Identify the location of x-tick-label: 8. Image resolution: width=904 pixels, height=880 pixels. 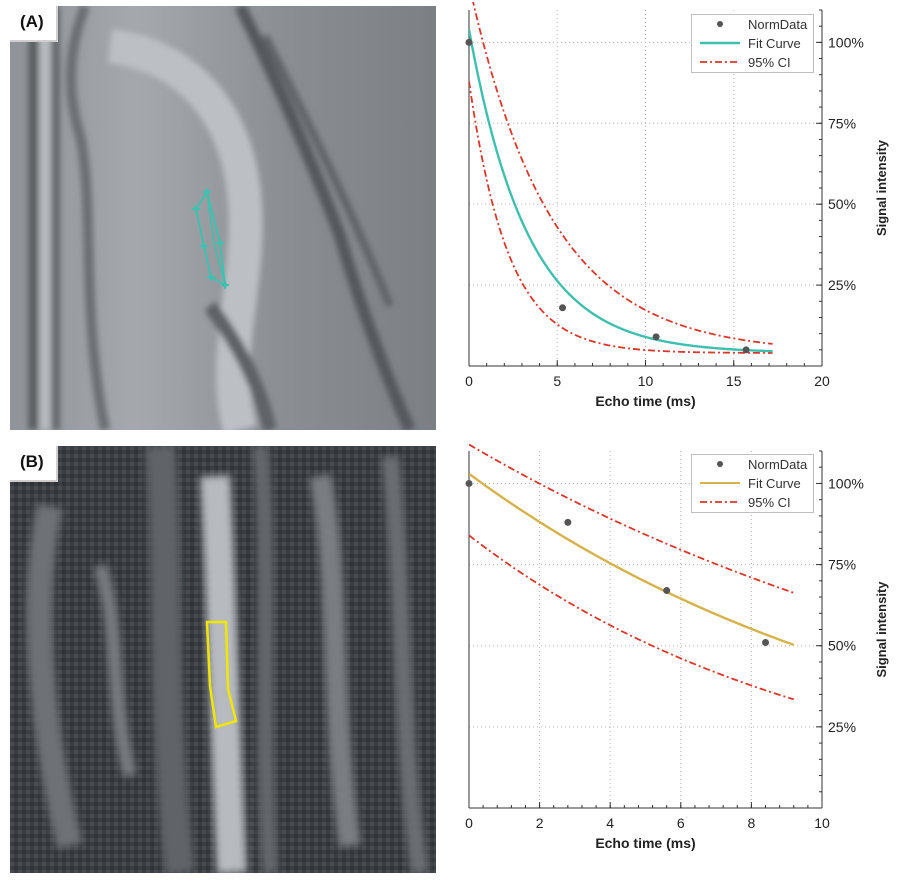
(752, 823).